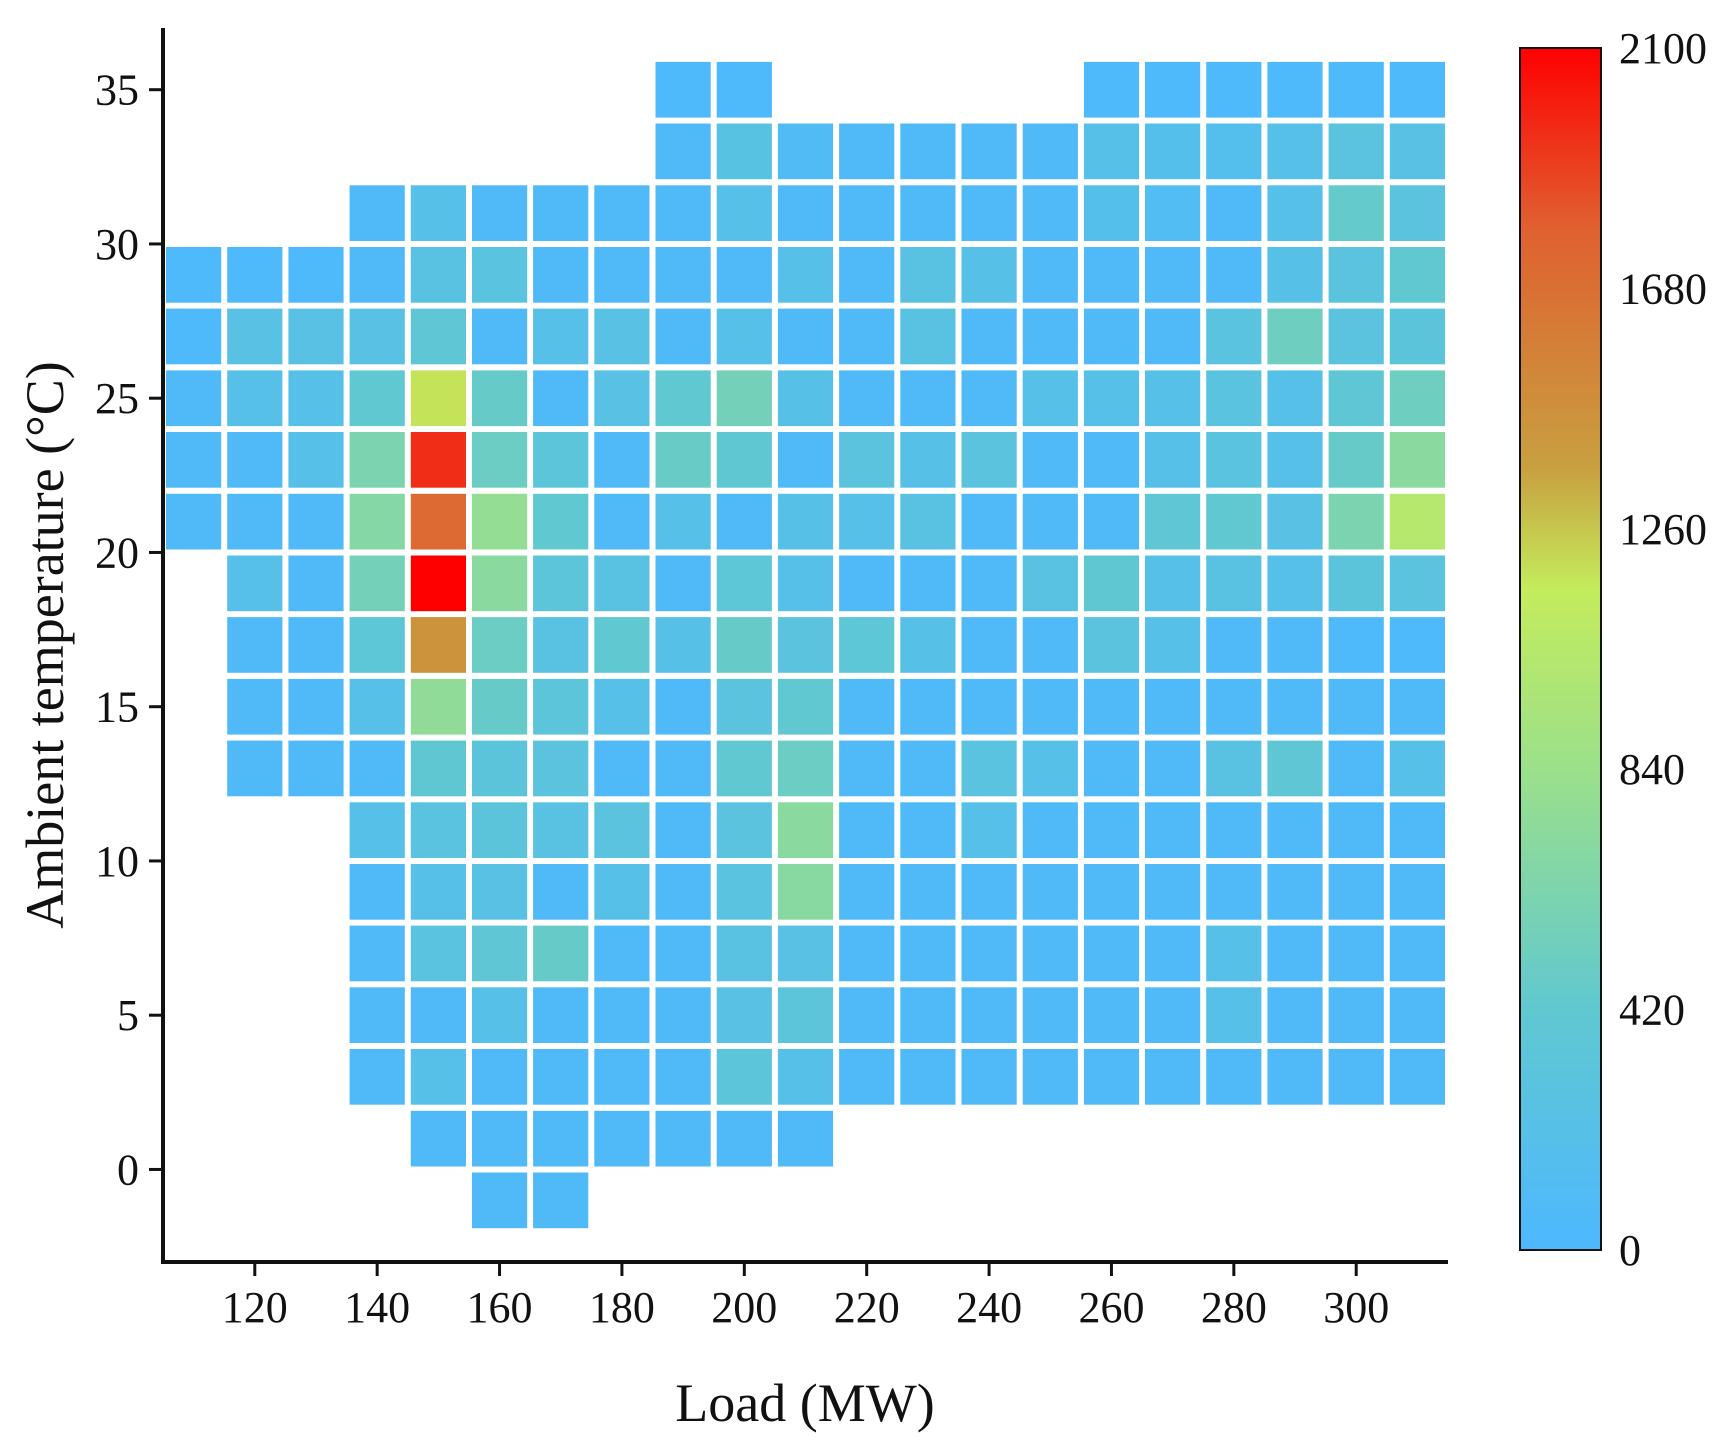 This screenshot has width=1733, height=1449. I want to click on x-tick-label: 300, so click(1356, 1307).